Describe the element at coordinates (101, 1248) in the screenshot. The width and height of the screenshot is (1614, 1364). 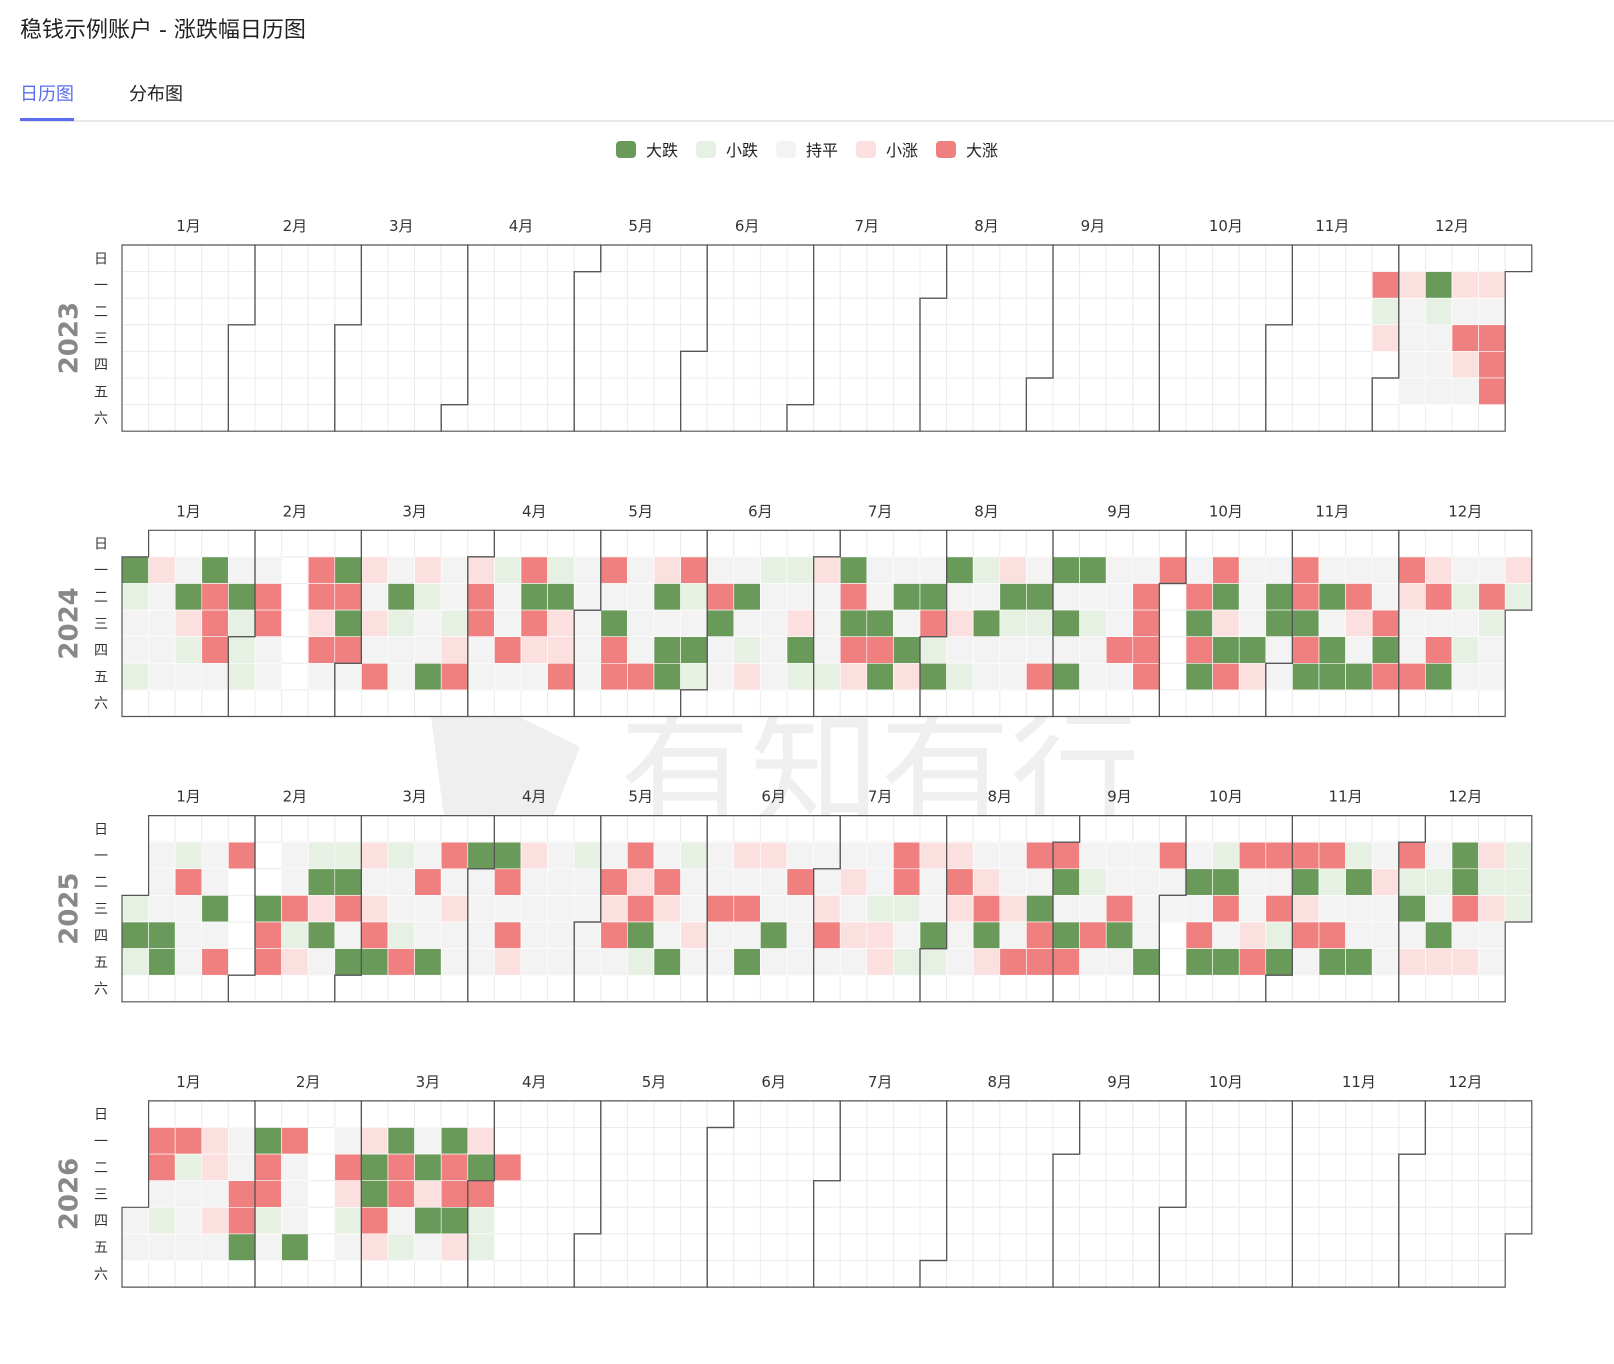
I see `weekday-label: 五` at that location.